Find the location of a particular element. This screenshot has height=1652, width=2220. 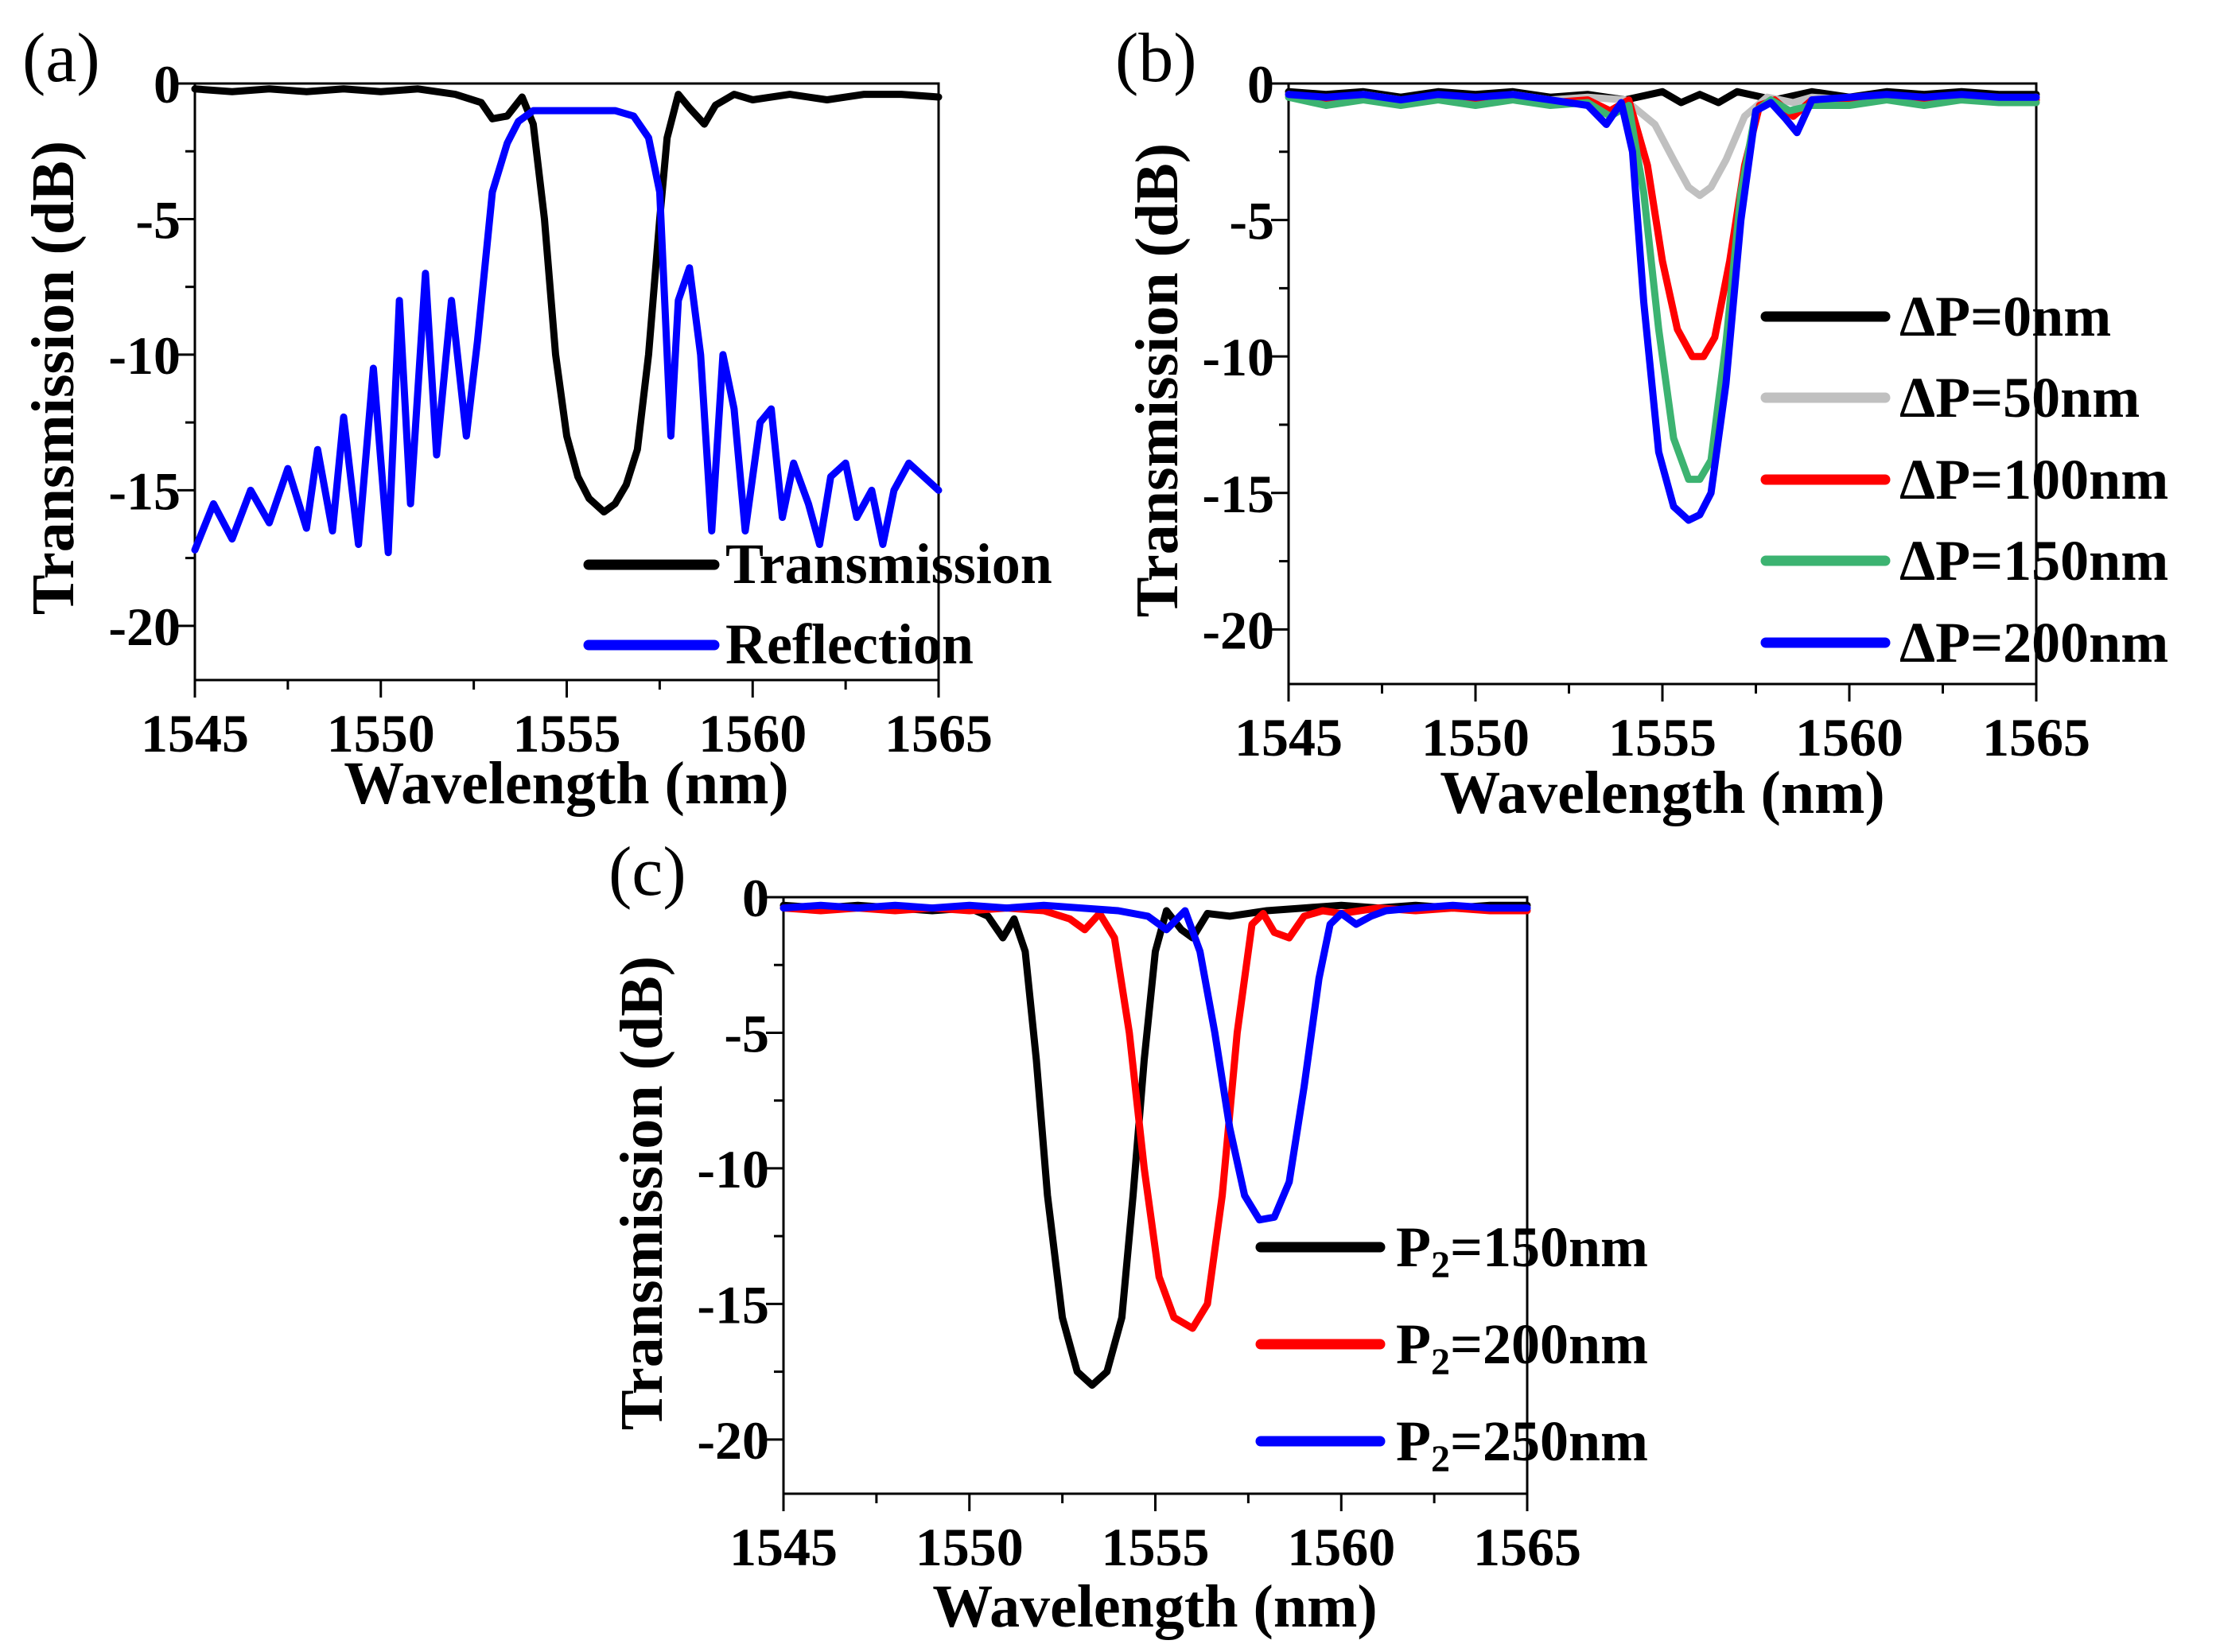

panel-c-xlabel: Wavelength (nm) is located at coordinates (1154, 1606).